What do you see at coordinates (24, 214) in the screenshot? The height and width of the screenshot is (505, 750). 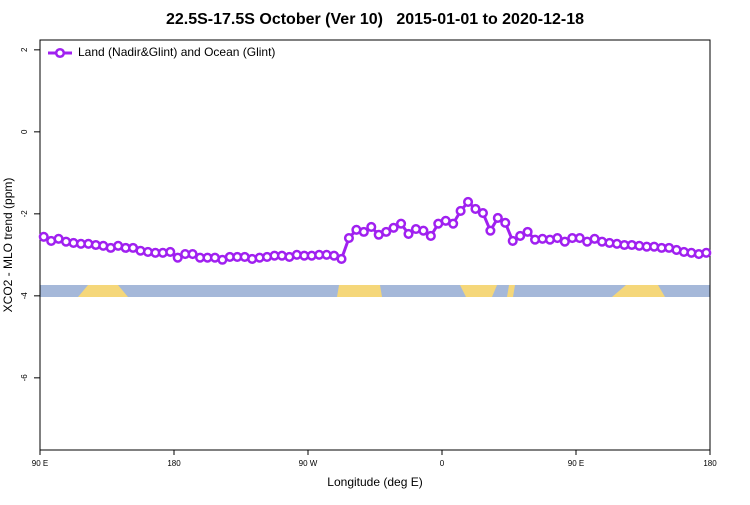 I see `y-tick-label: -2` at bounding box center [24, 214].